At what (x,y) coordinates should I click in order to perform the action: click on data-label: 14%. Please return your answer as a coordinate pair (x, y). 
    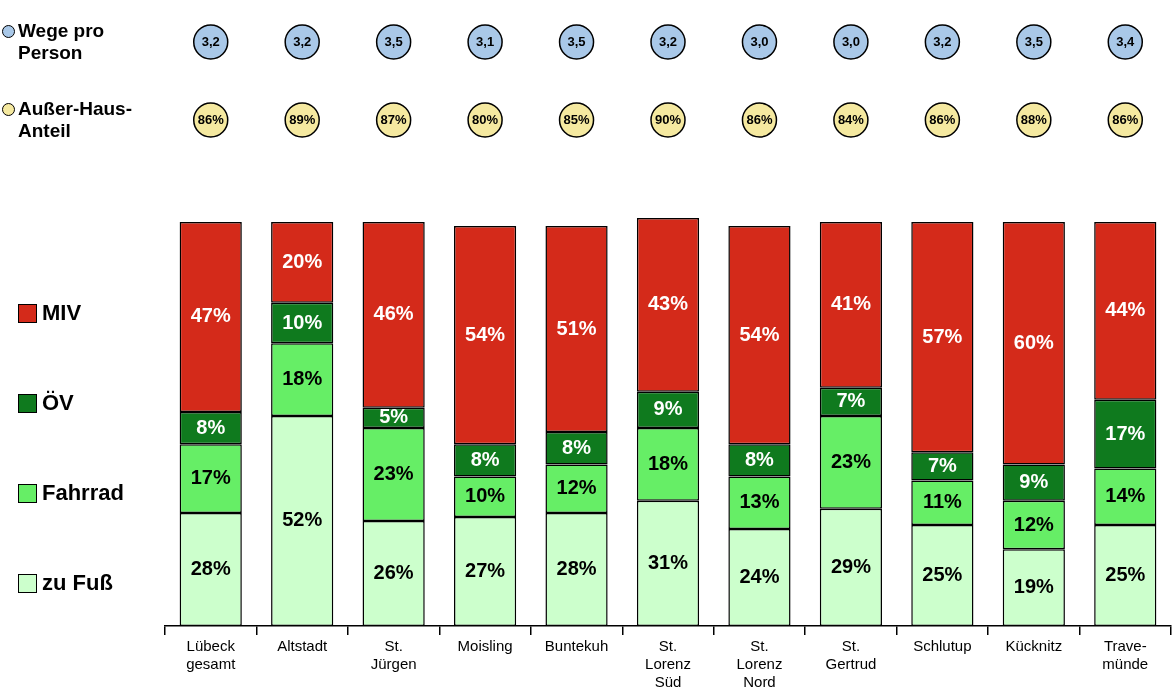
    Looking at the image, I should click on (1125, 495).